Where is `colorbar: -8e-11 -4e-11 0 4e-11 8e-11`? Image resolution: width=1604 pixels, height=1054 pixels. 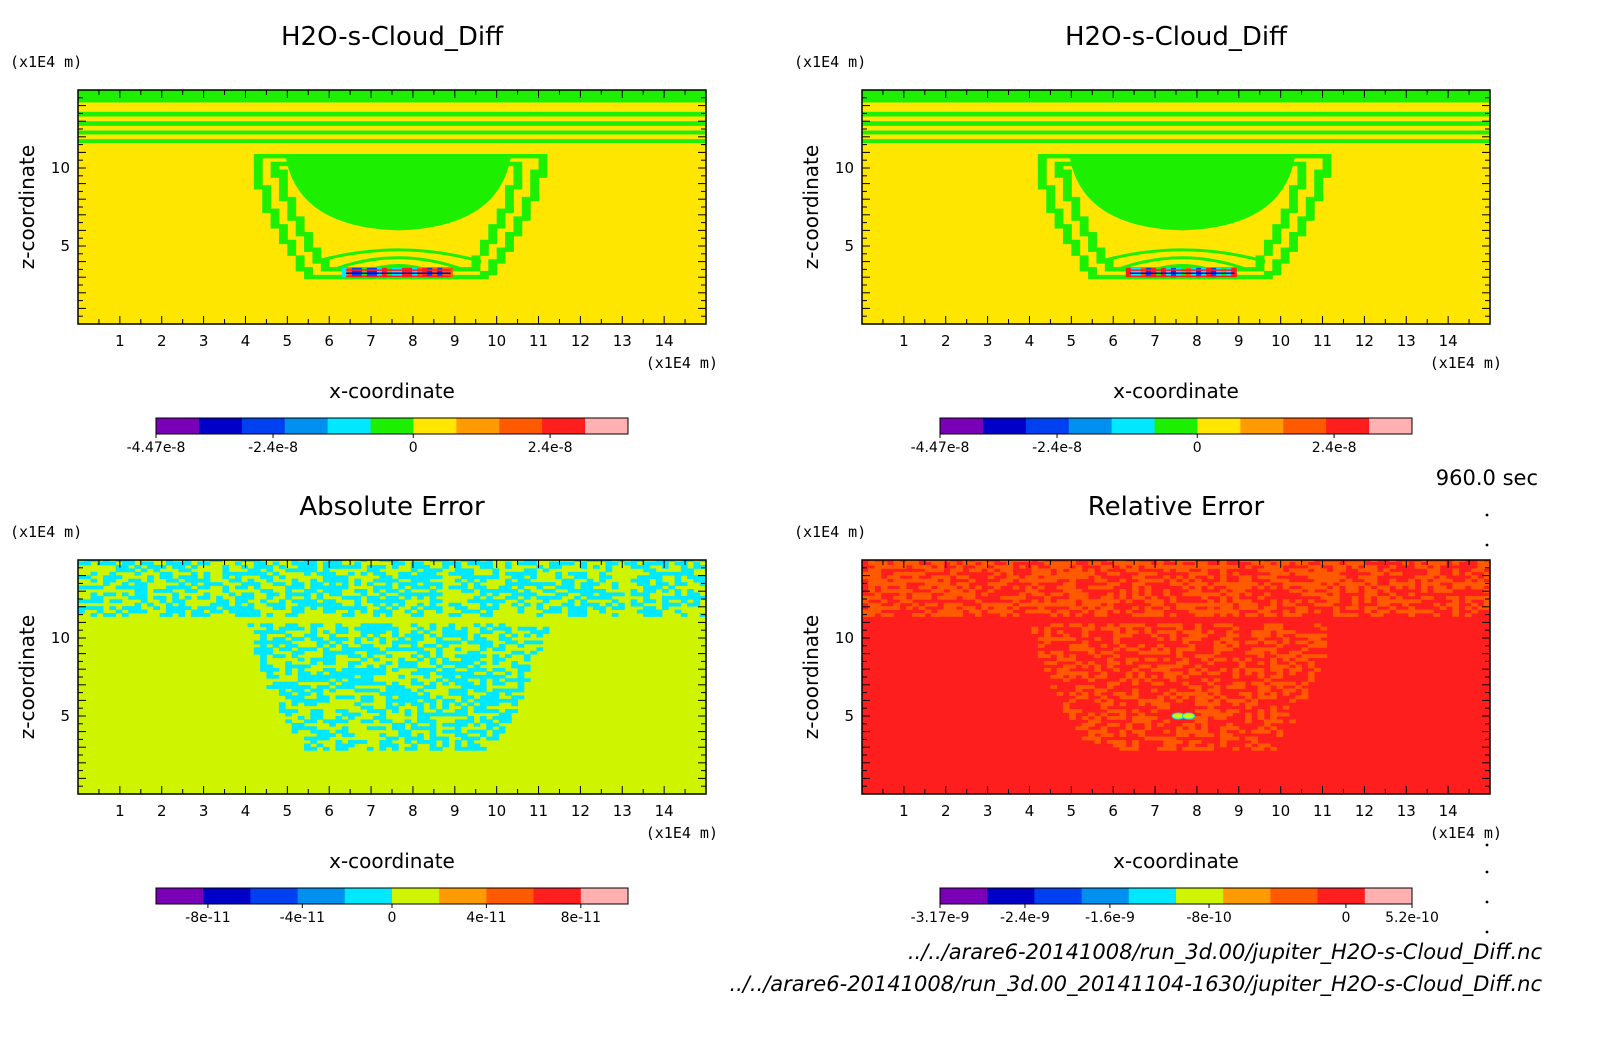 colorbar: -8e-11 -4e-11 0 4e-11 8e-11 is located at coordinates (392, 906).